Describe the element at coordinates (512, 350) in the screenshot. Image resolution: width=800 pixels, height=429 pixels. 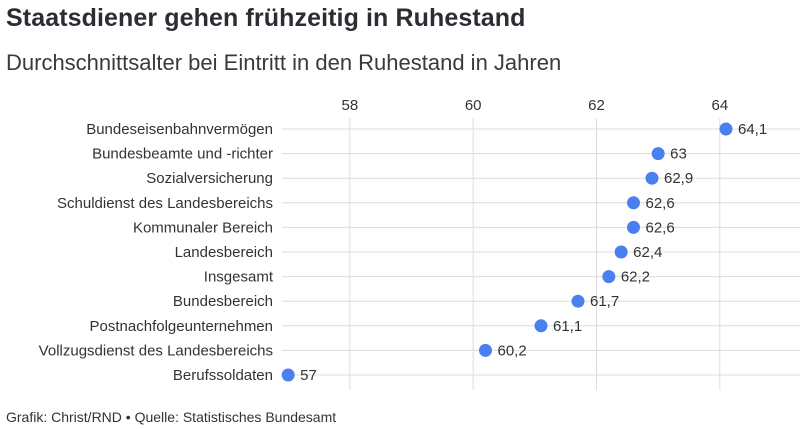
I see `data-label: 60,2` at that location.